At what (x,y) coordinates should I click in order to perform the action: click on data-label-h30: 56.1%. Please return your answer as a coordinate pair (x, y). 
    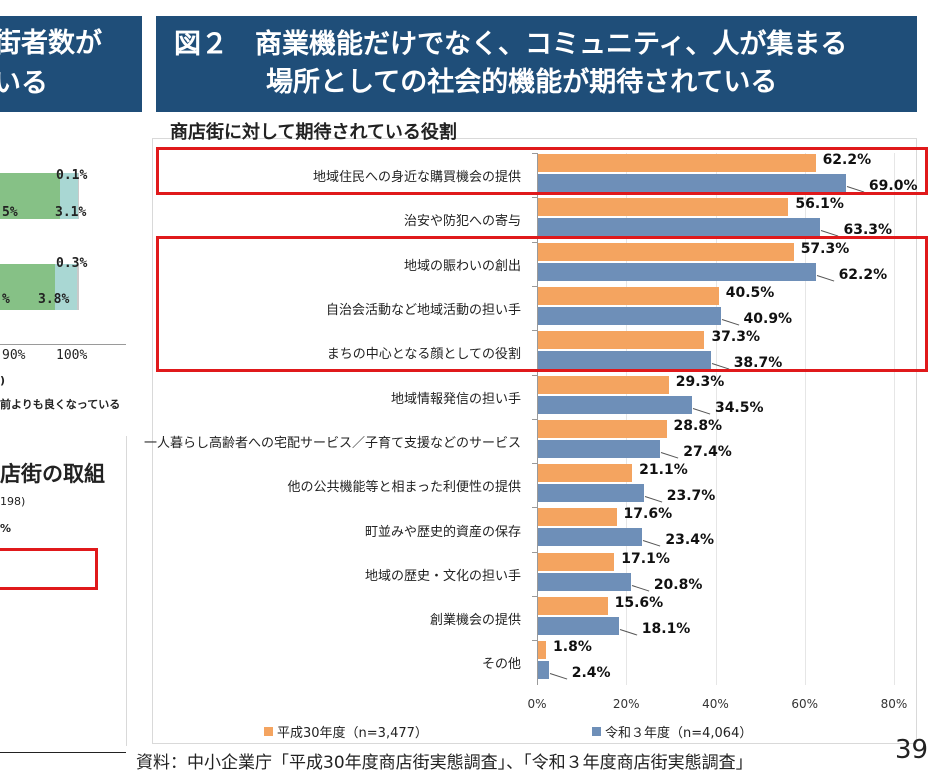
    Looking at the image, I should click on (819, 204).